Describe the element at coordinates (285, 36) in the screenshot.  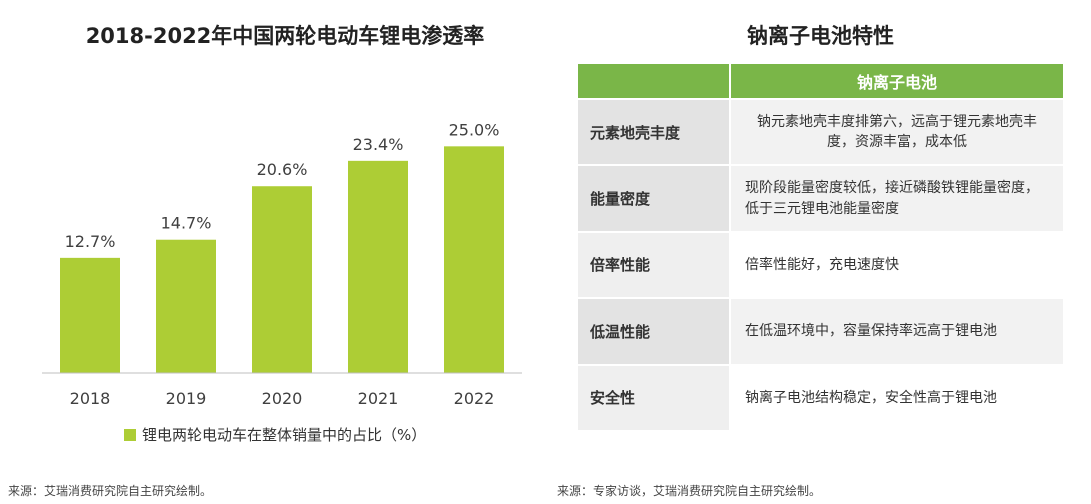
I see `chart-title: 2018-2022年中国两轮电动车锂电渗透率` at that location.